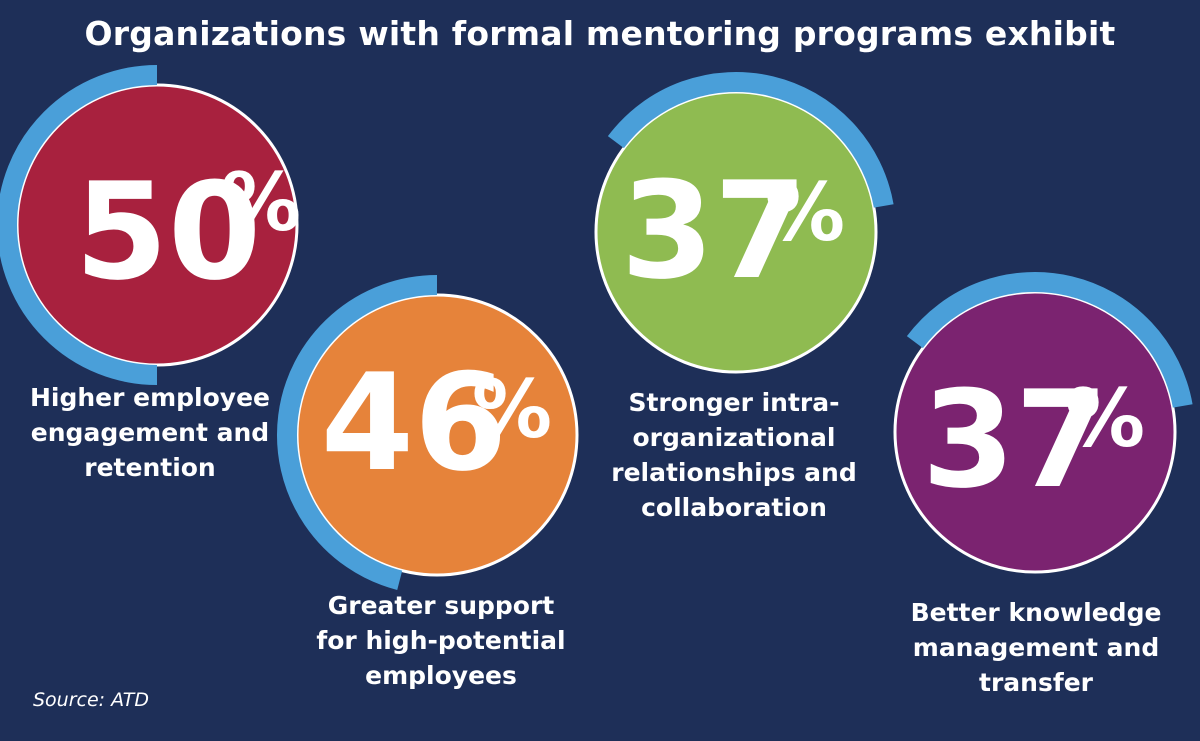 The image size is (1200, 741). What do you see at coordinates (168, 232) in the screenshot?
I see `stat-value-engagement: 50` at bounding box center [168, 232].